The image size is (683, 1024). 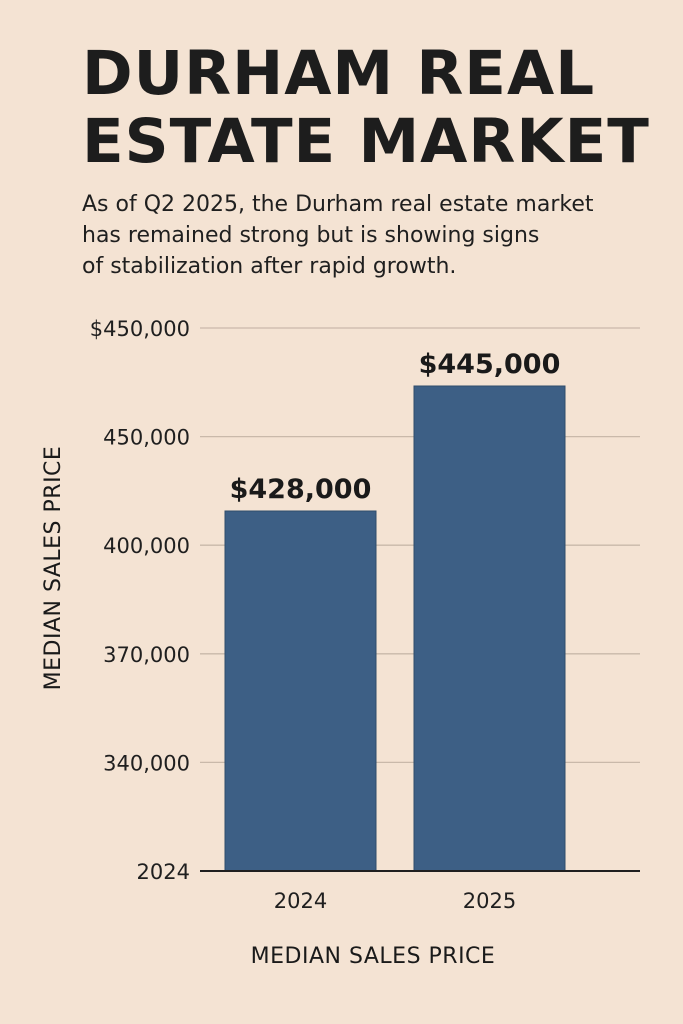 I want to click on y-tick-label: $450,000, so click(x=140, y=329).